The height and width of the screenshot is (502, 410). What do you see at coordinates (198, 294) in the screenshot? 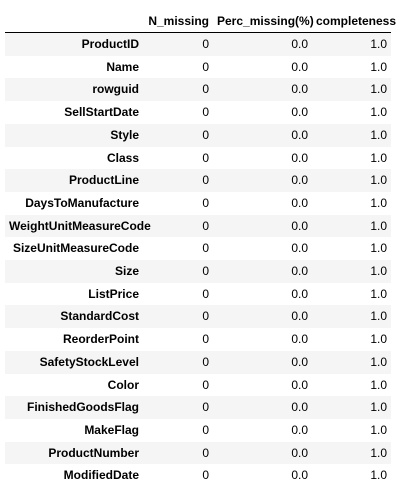
I see `table-row: ListPrice 0 0.0 1.0` at bounding box center [198, 294].